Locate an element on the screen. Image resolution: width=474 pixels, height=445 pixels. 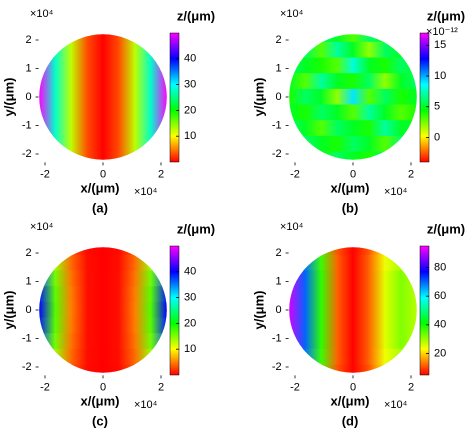
panel-label: (a) is located at coordinates (100, 207).